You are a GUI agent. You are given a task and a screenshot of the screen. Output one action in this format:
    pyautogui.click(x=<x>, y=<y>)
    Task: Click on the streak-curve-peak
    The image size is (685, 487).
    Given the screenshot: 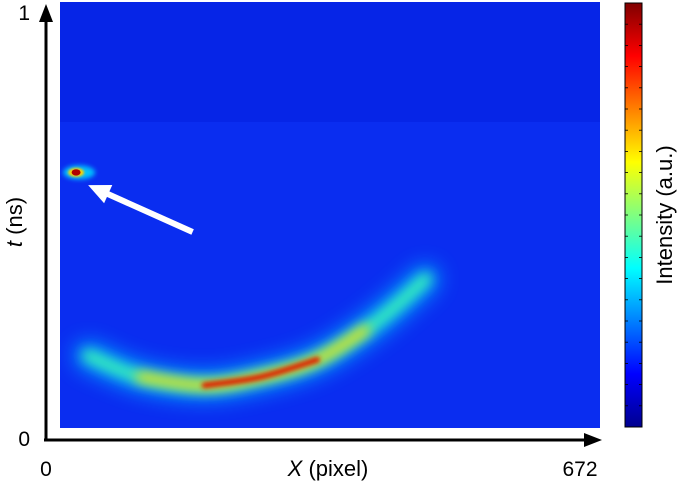 What is the action you would take?
    pyautogui.click(x=261, y=372)
    